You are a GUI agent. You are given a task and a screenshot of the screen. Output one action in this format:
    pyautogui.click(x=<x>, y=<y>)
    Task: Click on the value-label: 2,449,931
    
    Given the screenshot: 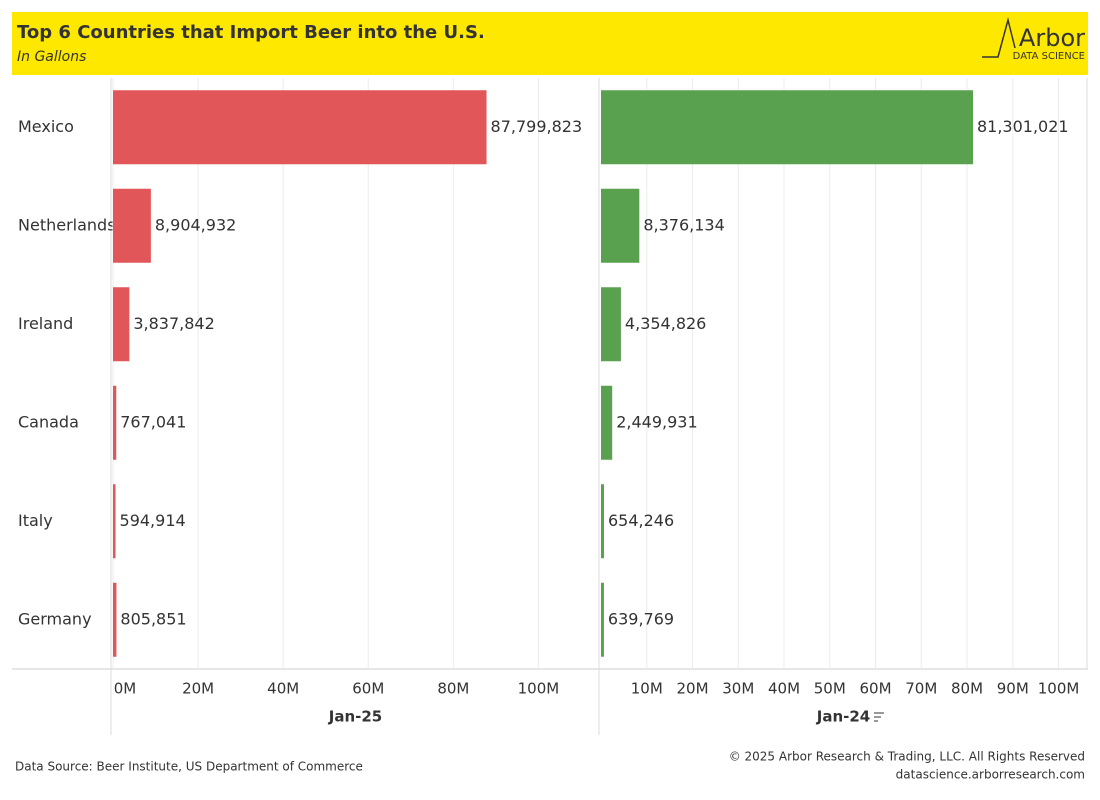 What is the action you would take?
    pyautogui.click(x=656, y=421)
    